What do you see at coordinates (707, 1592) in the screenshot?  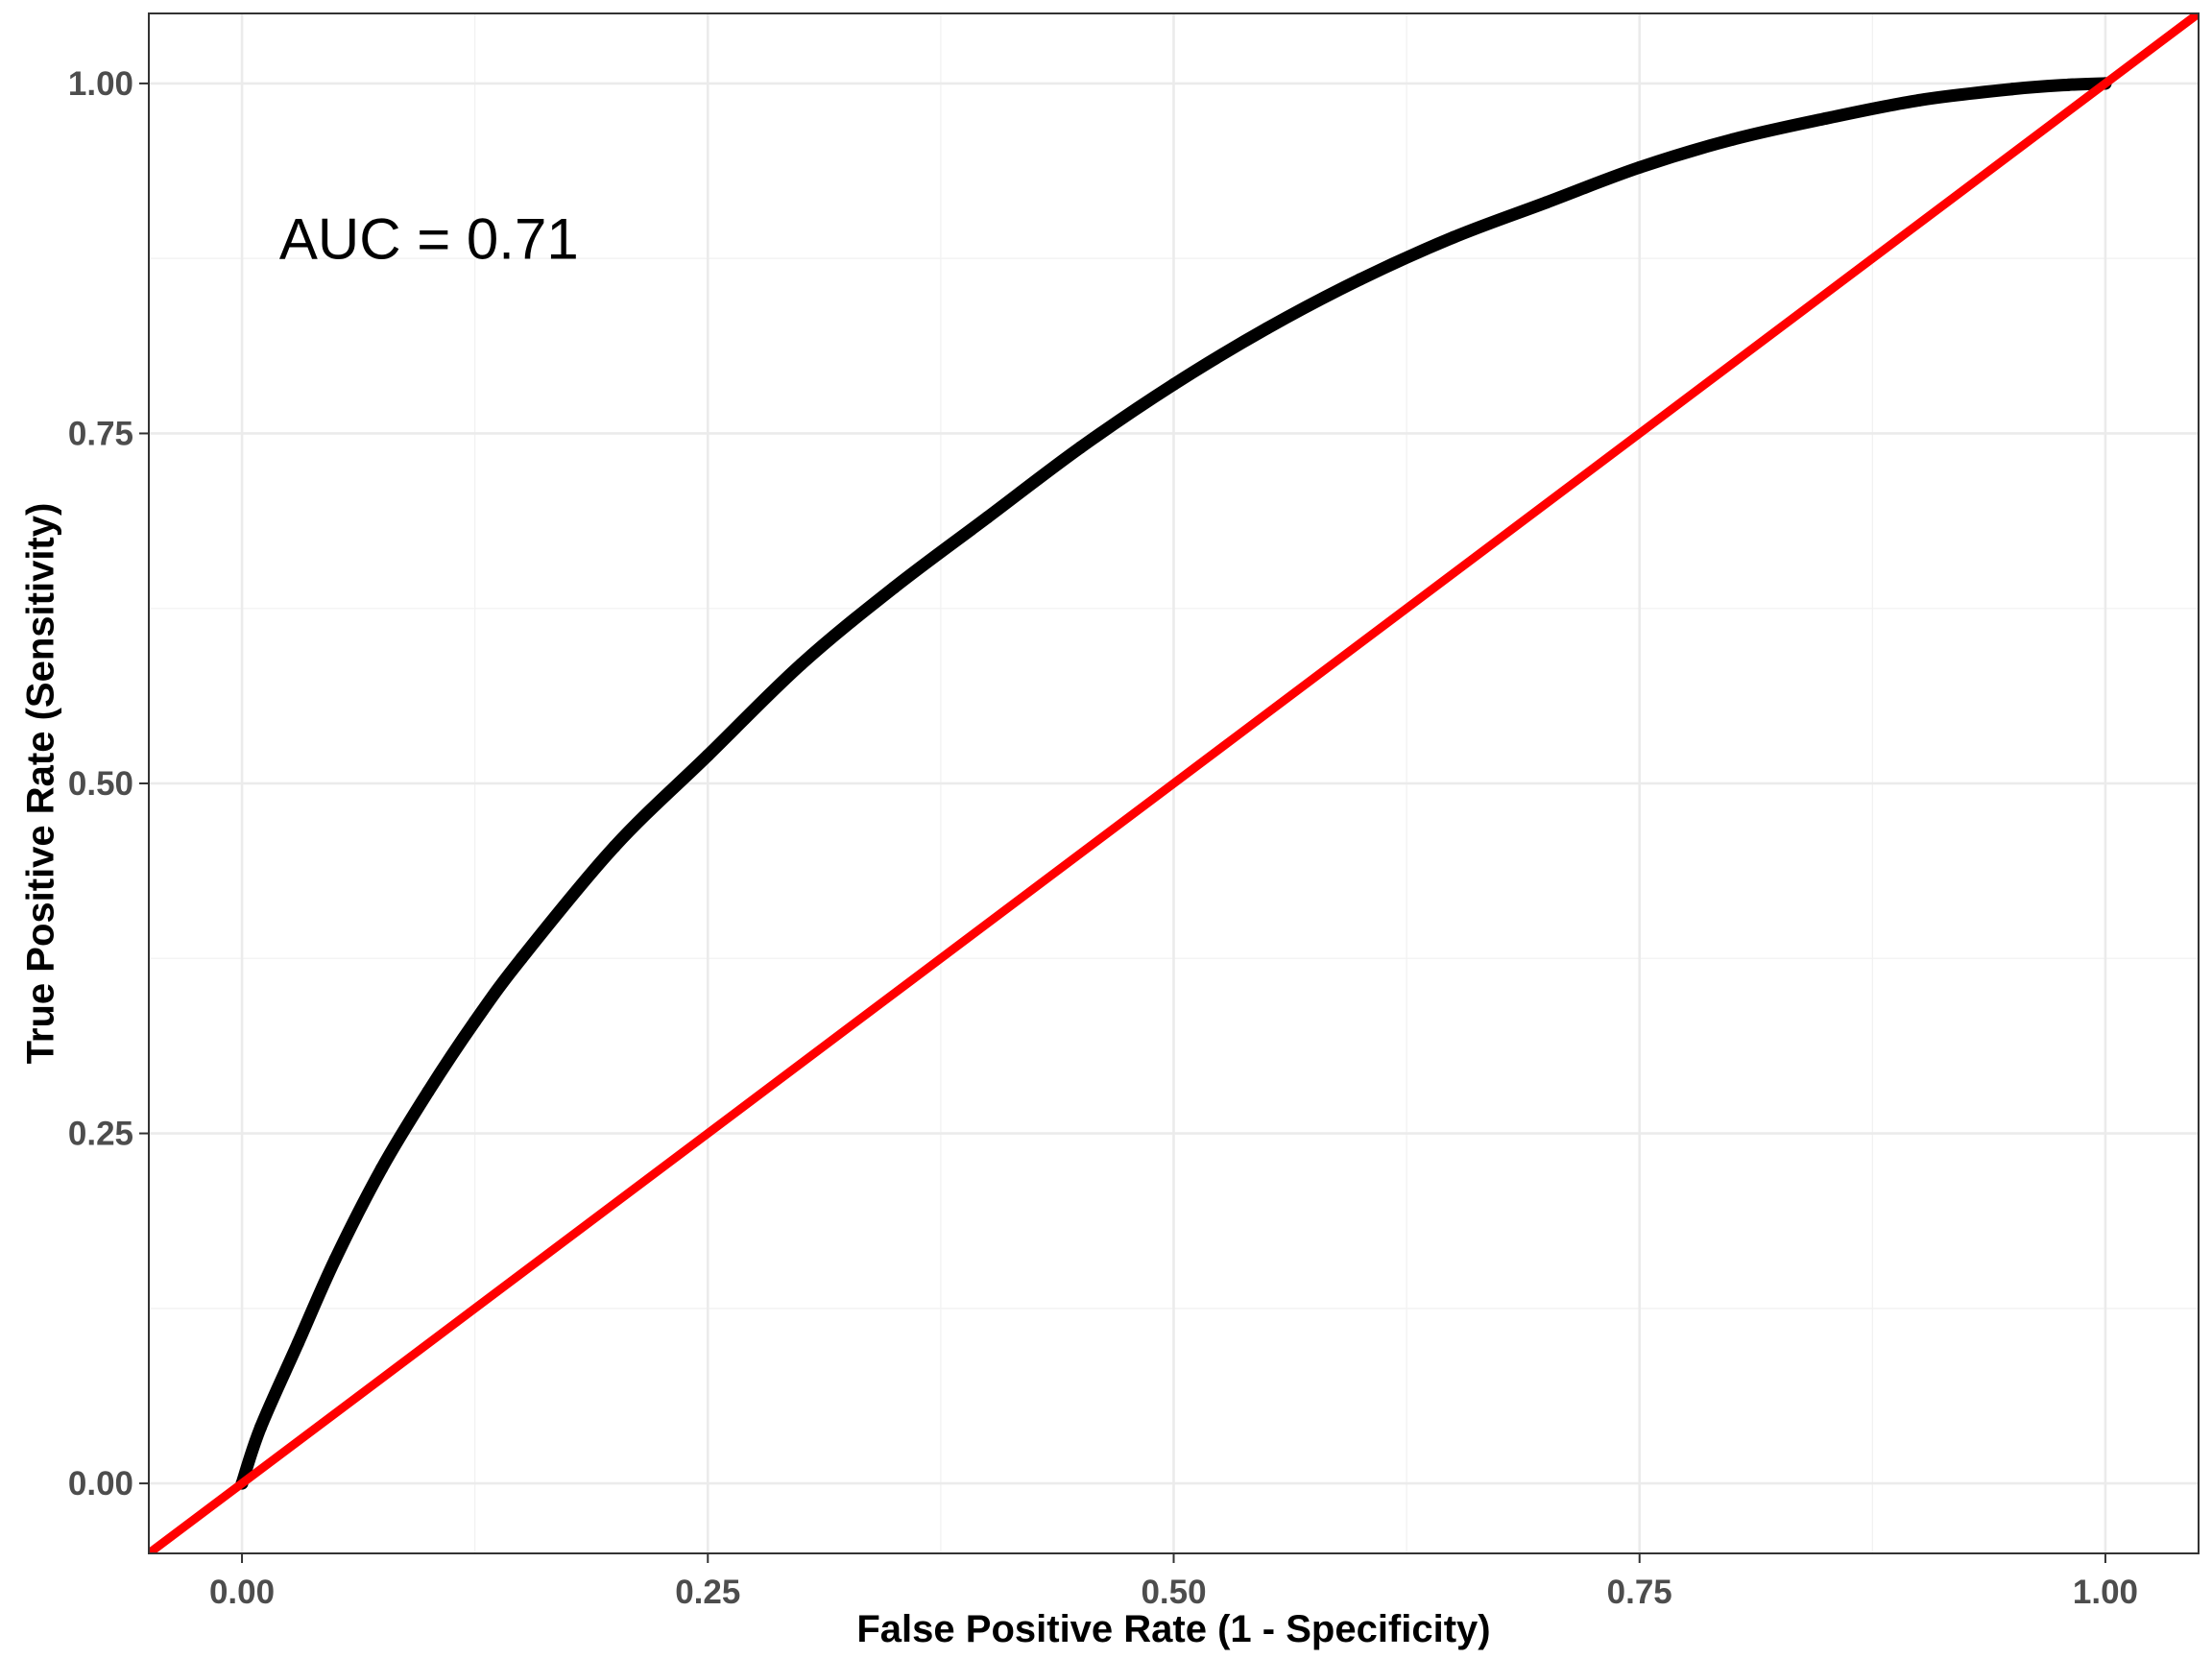 I see `x-tick-label: 0.25` at bounding box center [707, 1592].